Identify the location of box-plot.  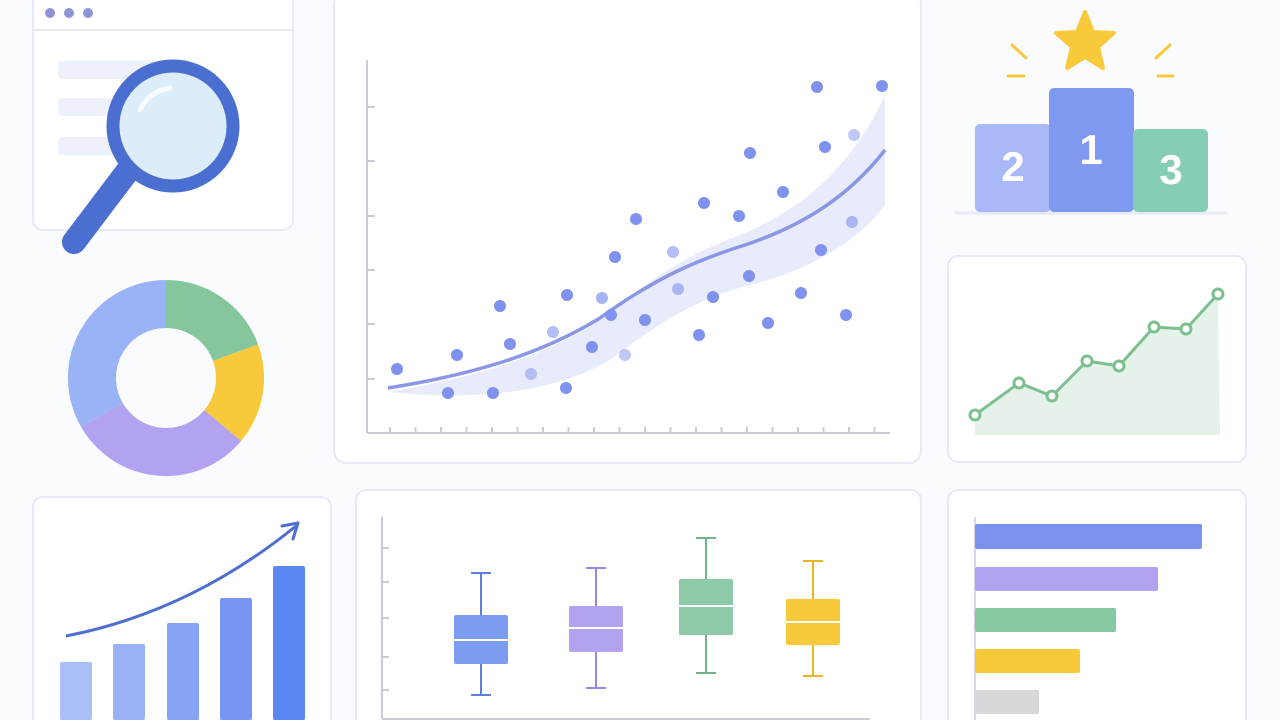
(638, 604).